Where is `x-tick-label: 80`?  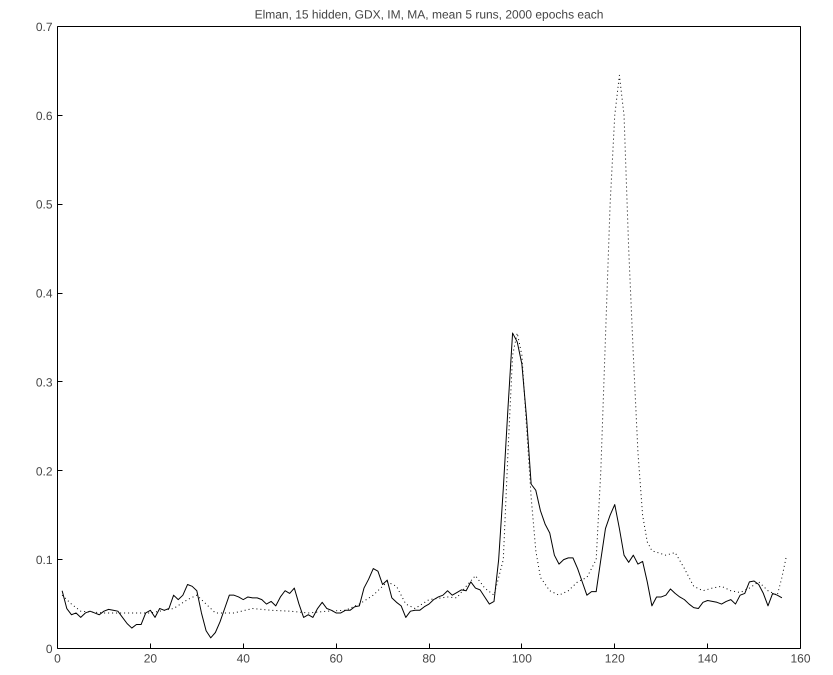 x-tick-label: 80 is located at coordinates (429, 659).